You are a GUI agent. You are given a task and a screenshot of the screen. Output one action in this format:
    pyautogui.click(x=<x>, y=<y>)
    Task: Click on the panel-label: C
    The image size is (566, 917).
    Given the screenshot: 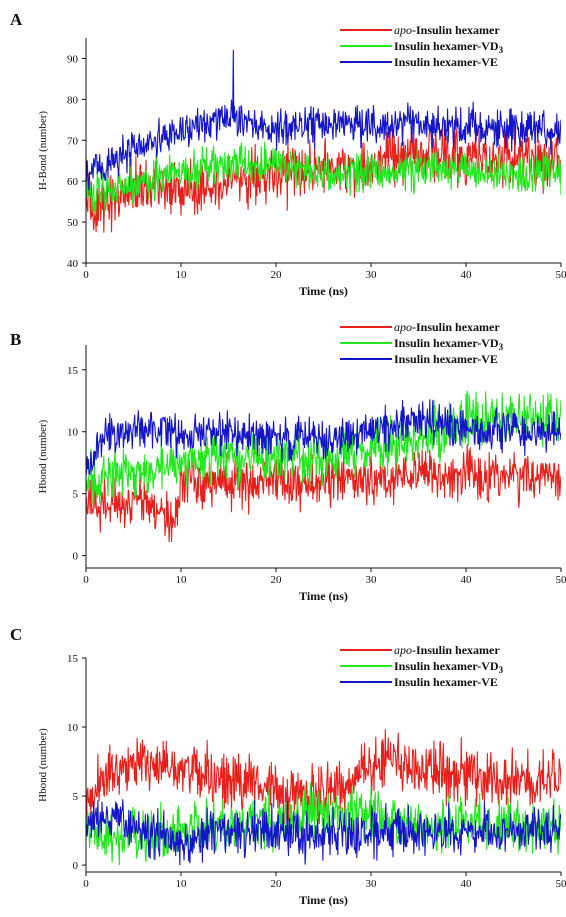 What is the action you would take?
    pyautogui.click(x=16, y=634)
    